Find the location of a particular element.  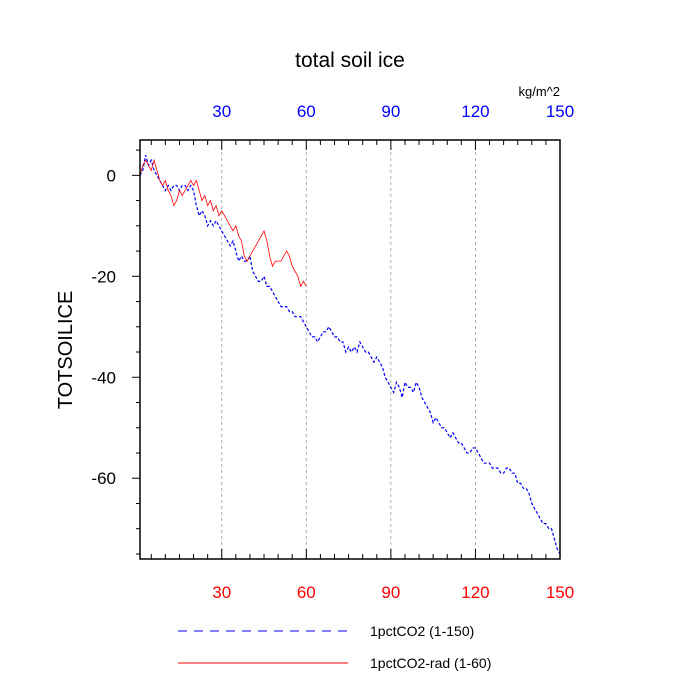

legend: 1pctCO2 (1-150) 1pctCO2-rad (1-60) is located at coordinates (334, 647).